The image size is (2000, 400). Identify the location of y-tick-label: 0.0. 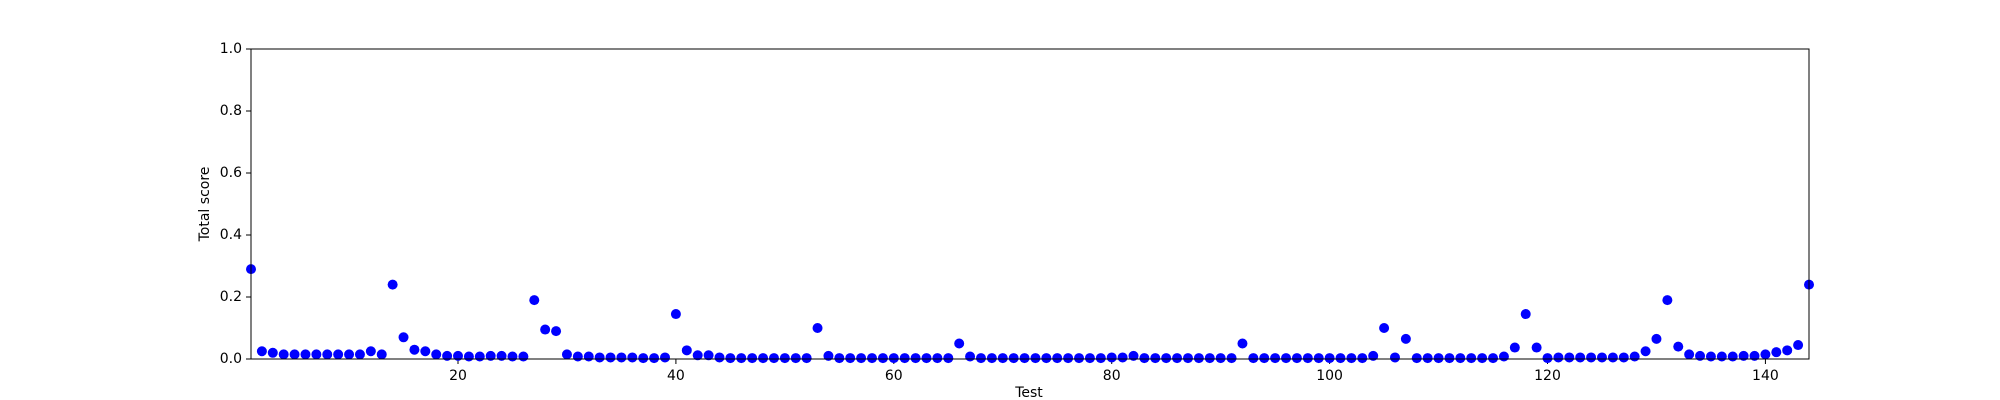
(231, 359).